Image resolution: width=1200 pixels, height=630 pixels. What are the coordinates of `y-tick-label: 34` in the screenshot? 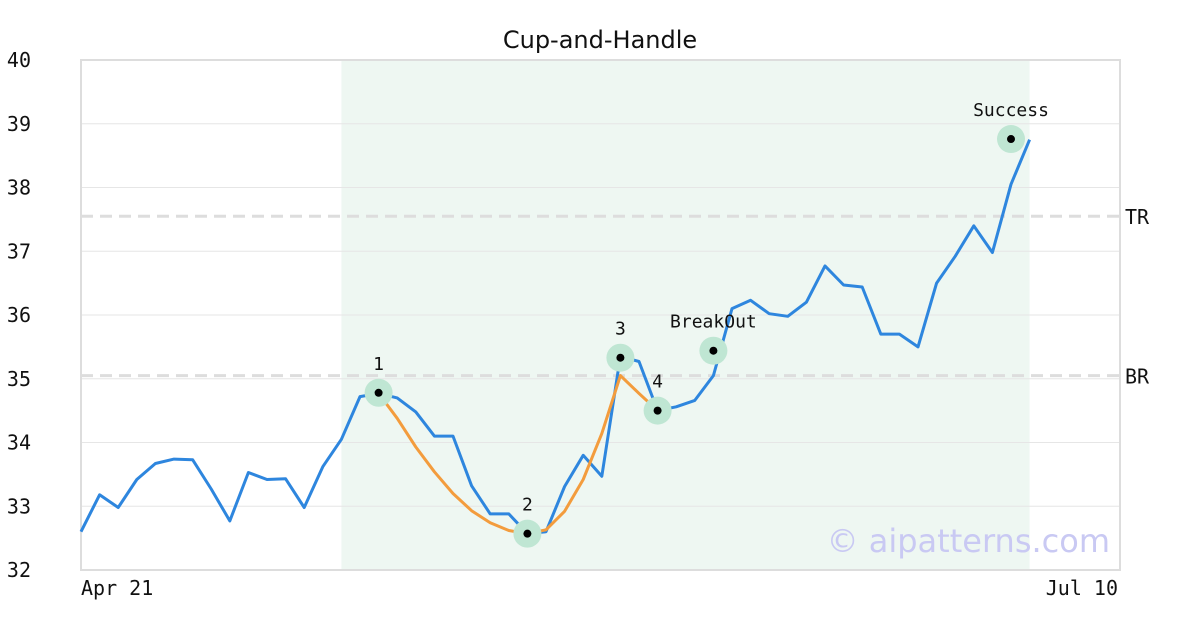 It's located at (19, 443).